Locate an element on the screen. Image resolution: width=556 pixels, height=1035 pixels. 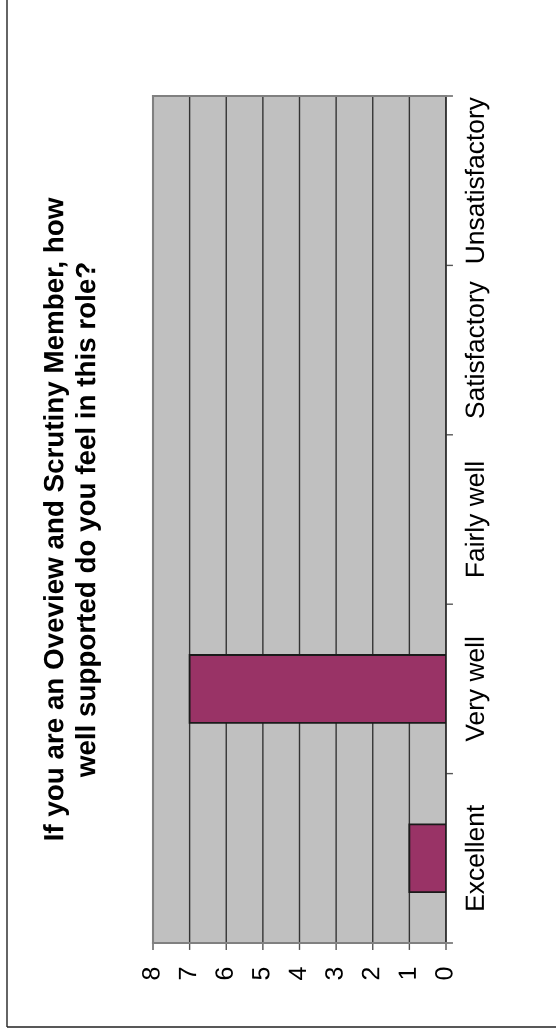
y-tick-label: Excellent is located at coordinates (474, 857).